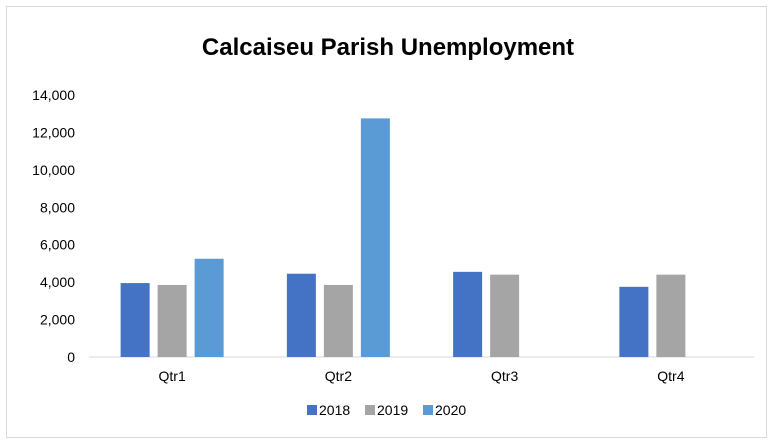  What do you see at coordinates (421, 370) in the screenshot?
I see `x-axis: Qtr1 Qtr2 Qtr3 Qtr4` at bounding box center [421, 370].